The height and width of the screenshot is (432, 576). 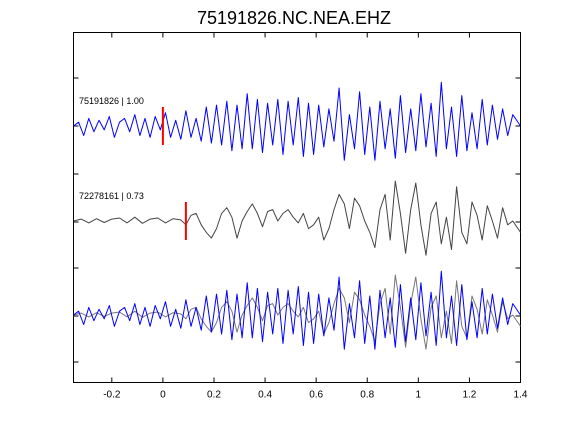 What do you see at coordinates (294, 18) in the screenshot?
I see `chart-title: 75191826.NC.NEA.EHZ` at bounding box center [294, 18].